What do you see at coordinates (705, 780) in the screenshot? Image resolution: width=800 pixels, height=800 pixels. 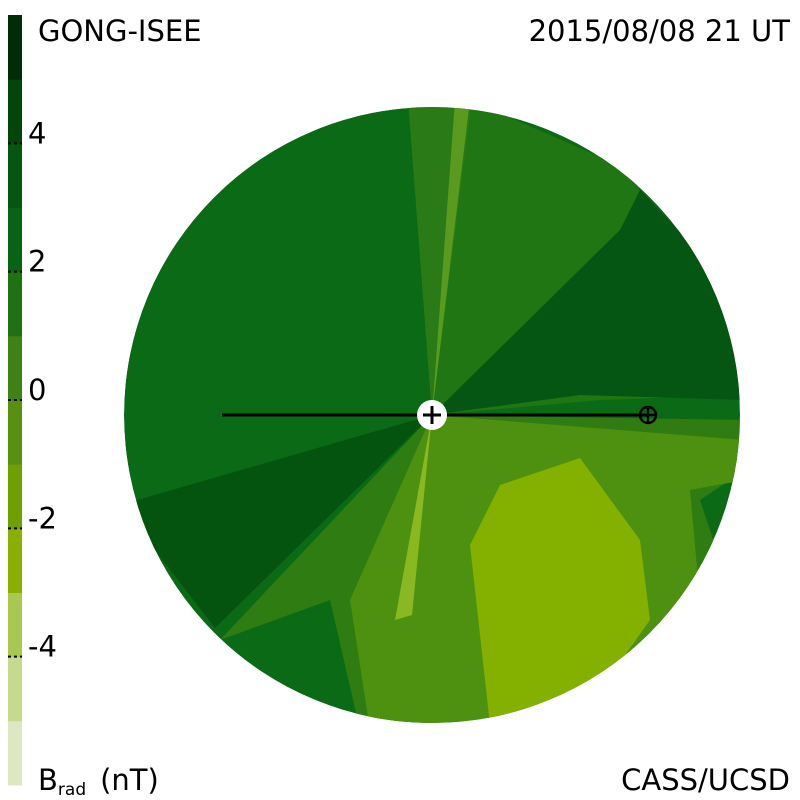 I see `credit: CASS/UCSD` at bounding box center [705, 780].